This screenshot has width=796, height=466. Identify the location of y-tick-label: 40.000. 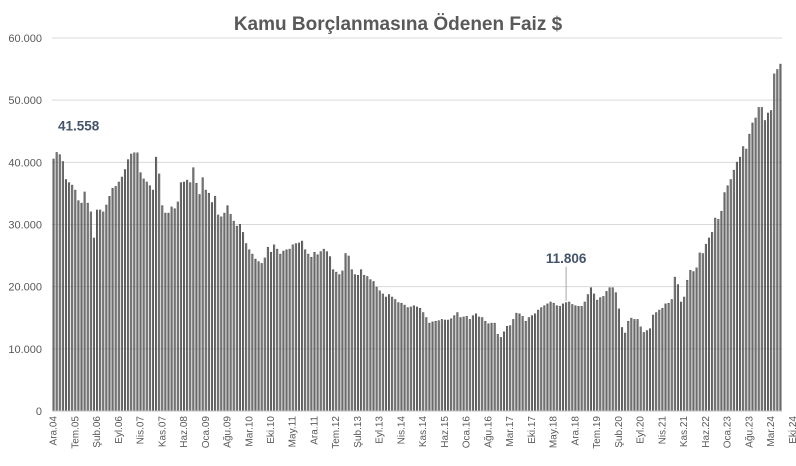
(25, 163).